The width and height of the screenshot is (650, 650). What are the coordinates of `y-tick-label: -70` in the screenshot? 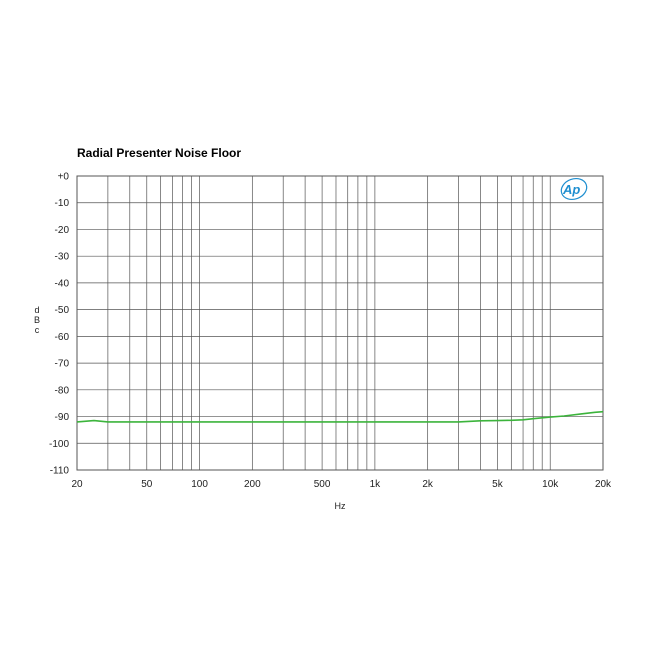 It's located at (62, 364).